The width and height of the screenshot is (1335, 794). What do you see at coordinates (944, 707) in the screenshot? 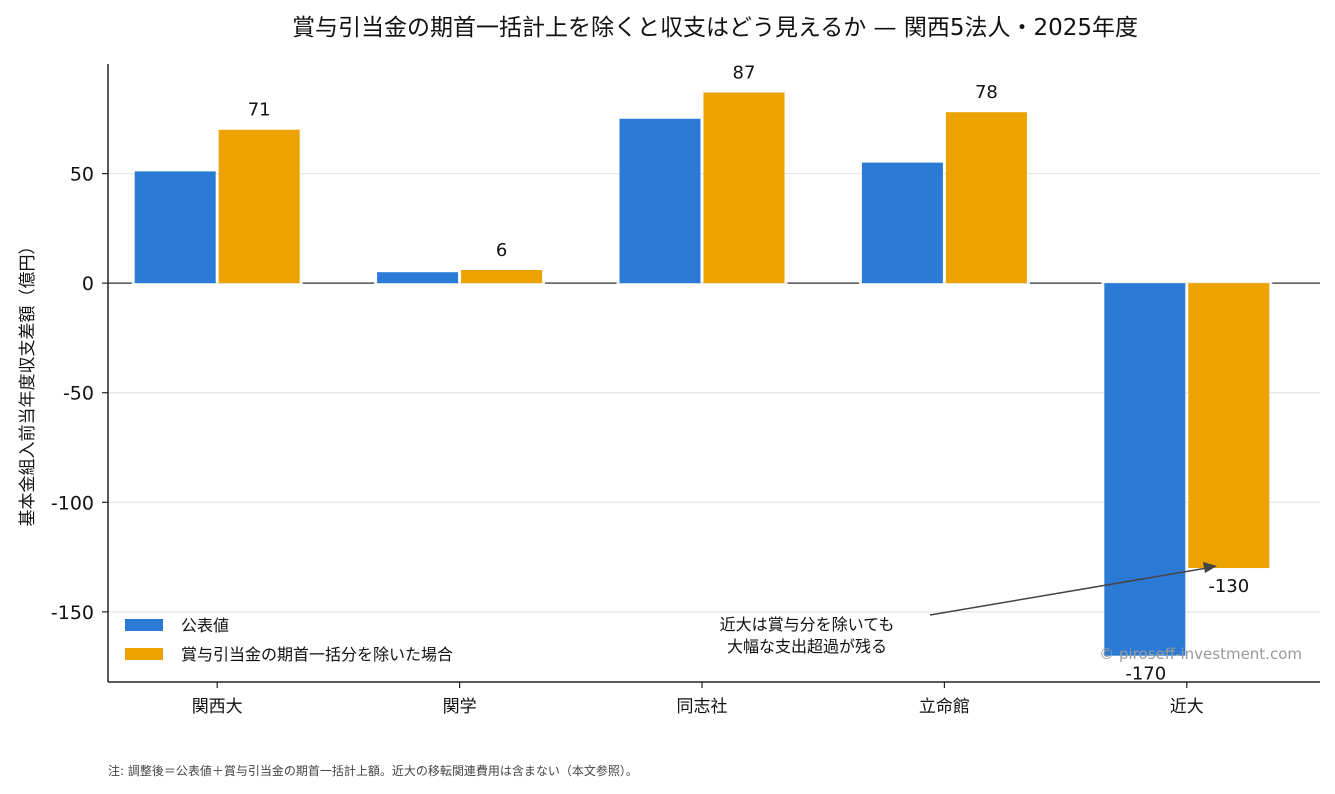
I see `x-tick-label: 立命館` at bounding box center [944, 707].